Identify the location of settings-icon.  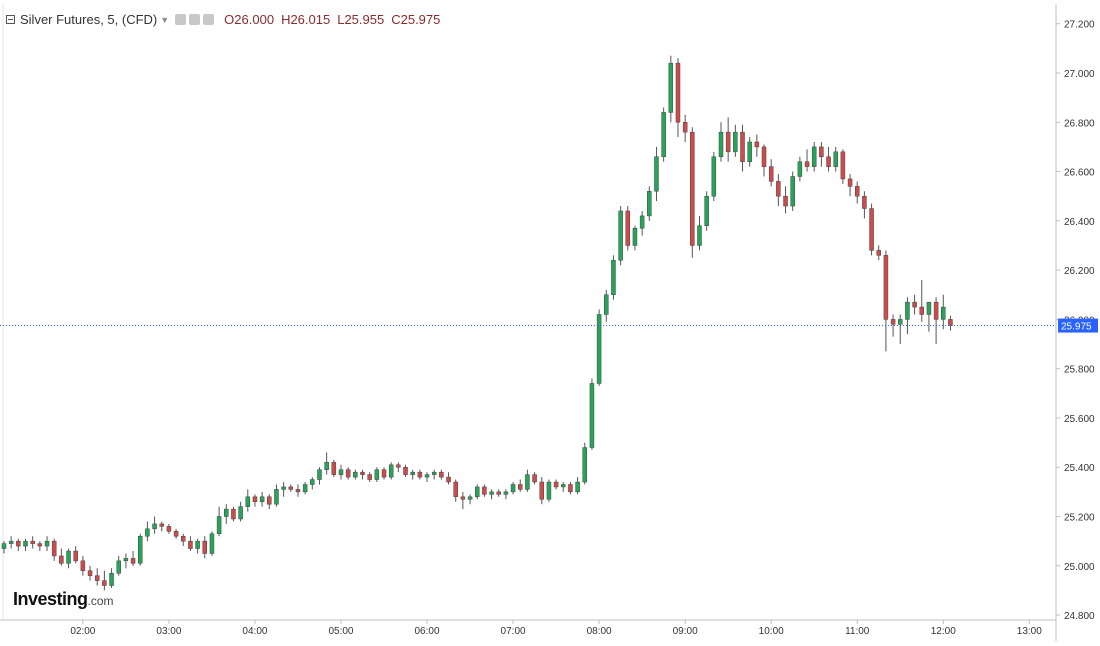
(195, 19).